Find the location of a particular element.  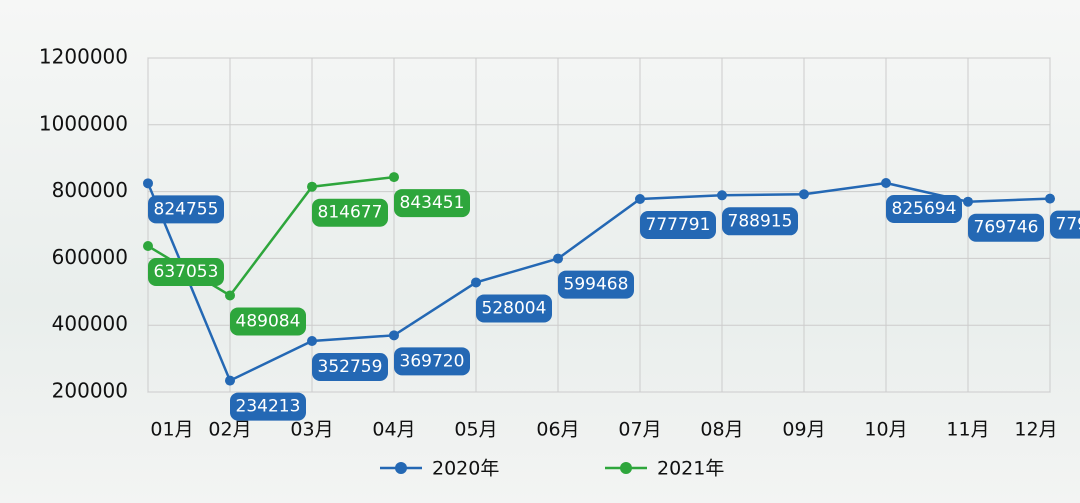

x-tick-label: 03月 is located at coordinates (311, 430).